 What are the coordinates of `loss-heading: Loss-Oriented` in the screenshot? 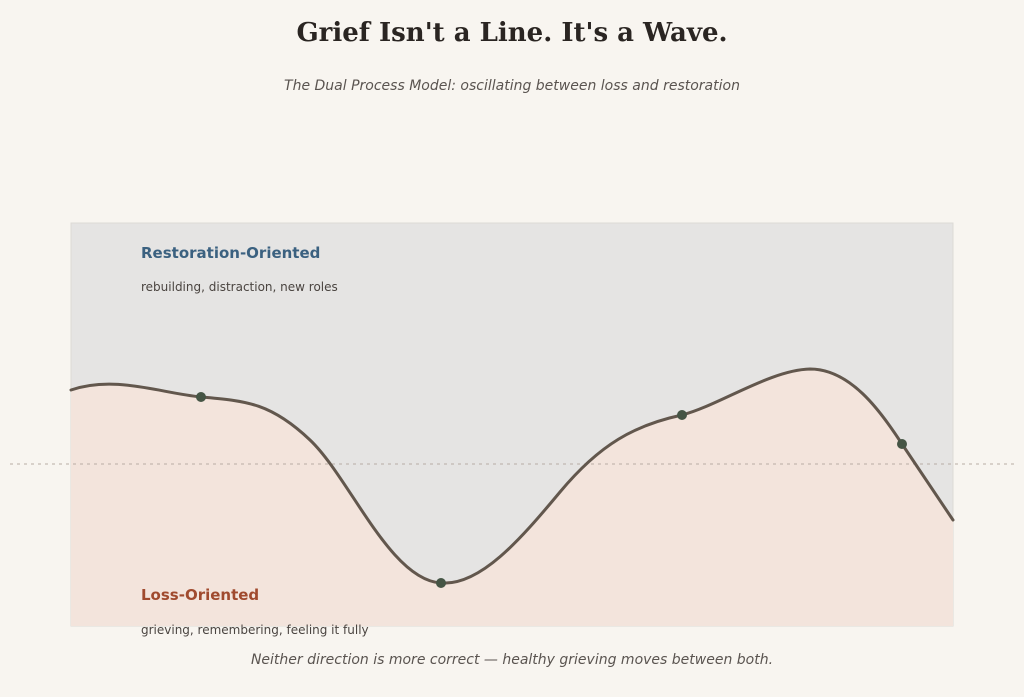 It's located at (200, 595).